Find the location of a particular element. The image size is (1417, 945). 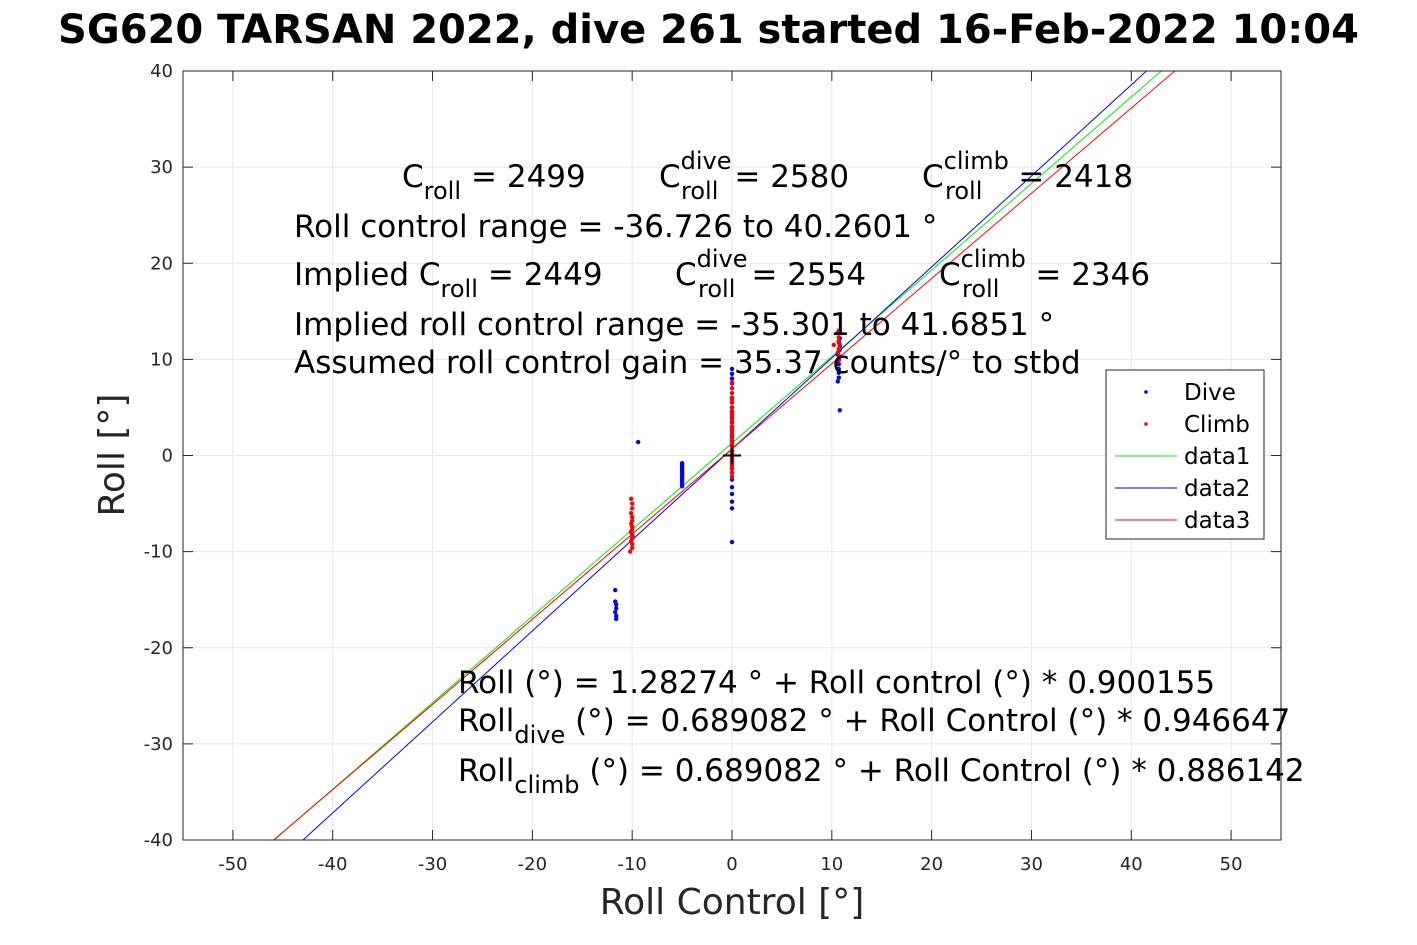

x-tick-label: 0 is located at coordinates (731, 864).